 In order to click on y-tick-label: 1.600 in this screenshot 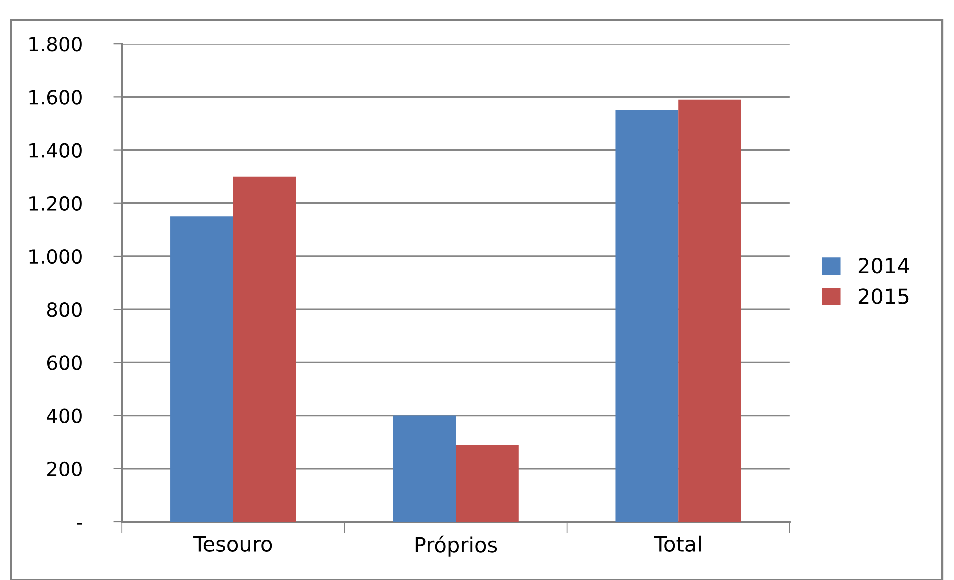, I will do `click(56, 97)`.